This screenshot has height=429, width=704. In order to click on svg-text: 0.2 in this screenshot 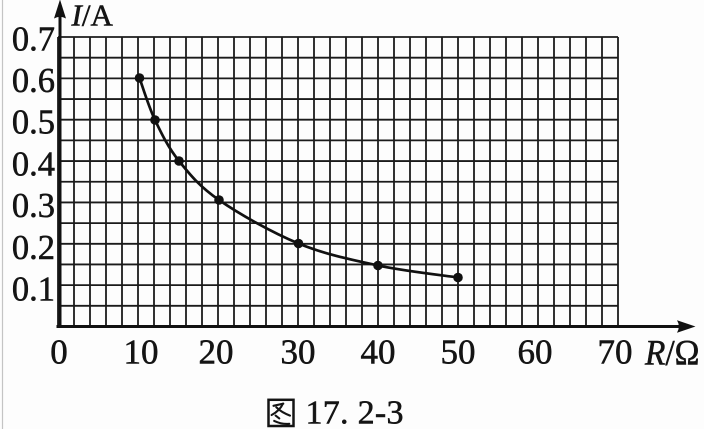, I will do `click(33, 248)`.